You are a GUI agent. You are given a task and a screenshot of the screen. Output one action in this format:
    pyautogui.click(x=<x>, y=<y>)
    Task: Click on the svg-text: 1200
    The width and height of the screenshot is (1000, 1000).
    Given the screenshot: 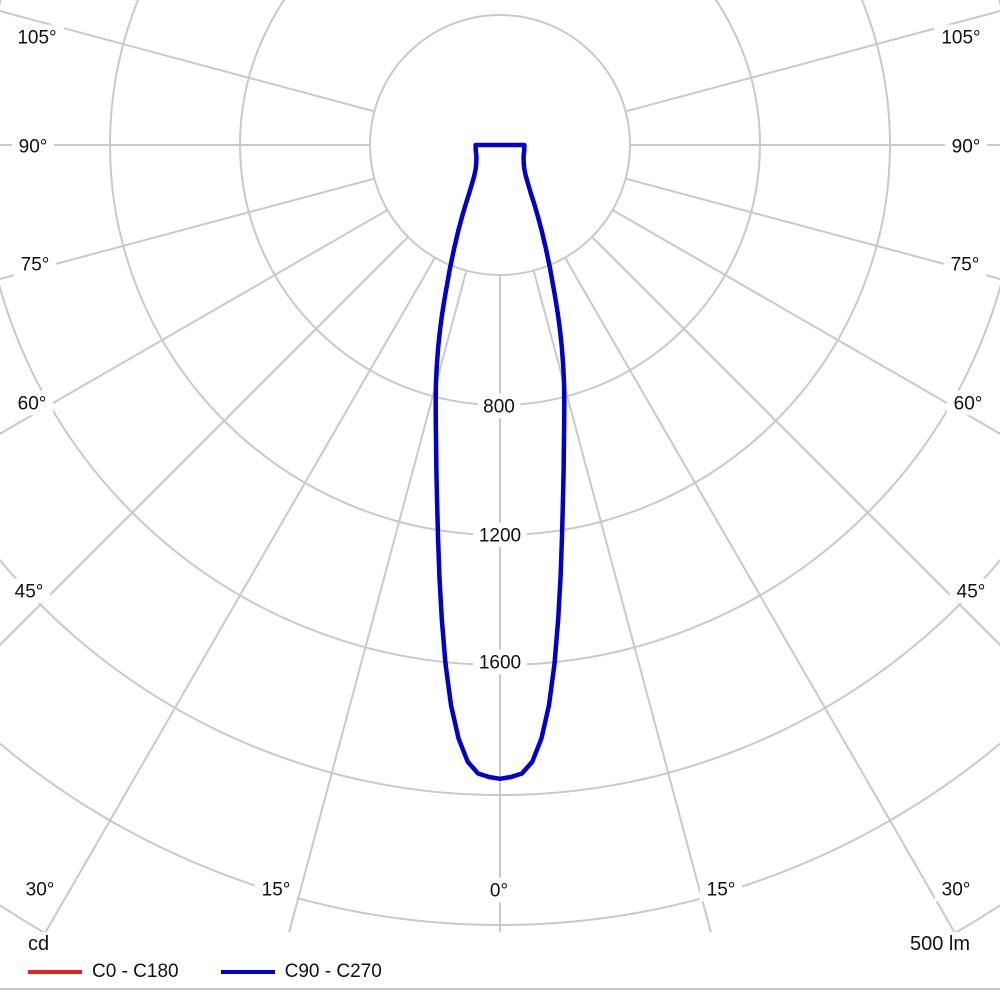 What is the action you would take?
    pyautogui.click(x=500, y=536)
    